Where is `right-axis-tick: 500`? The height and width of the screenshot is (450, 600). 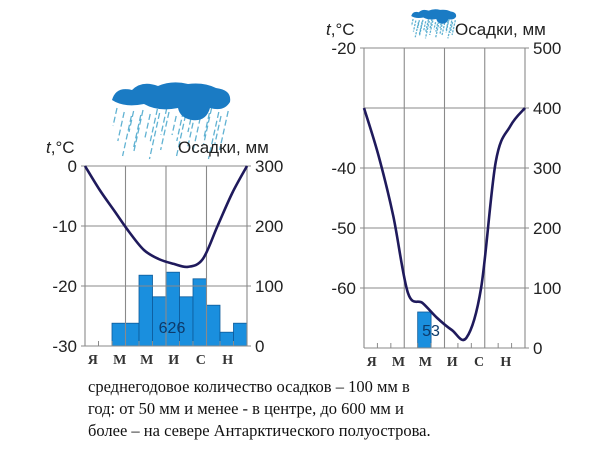
right-axis-tick: 500 is located at coordinates (547, 48).